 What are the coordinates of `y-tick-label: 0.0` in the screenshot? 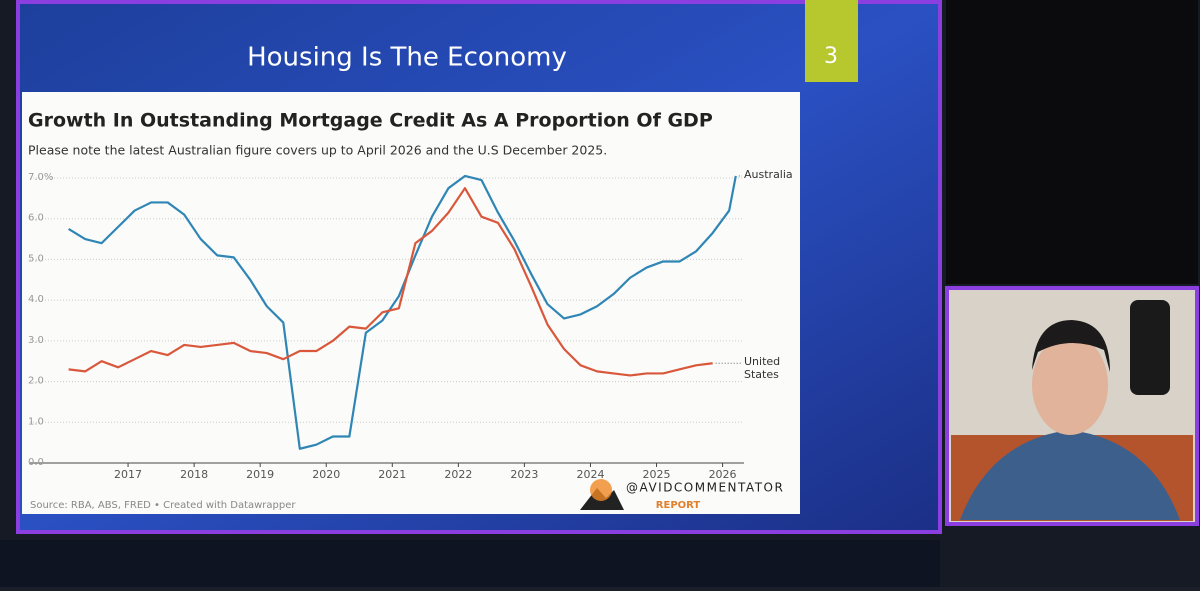 It's located at (36, 462).